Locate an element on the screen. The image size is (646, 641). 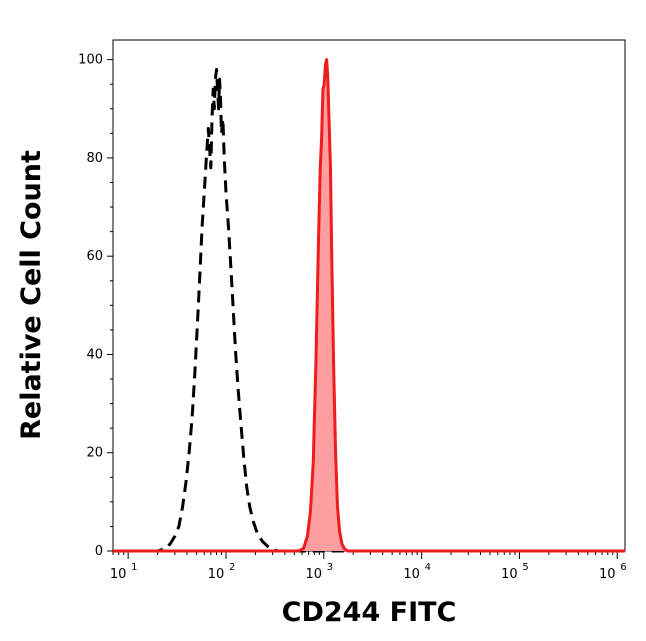
x-tick-label-exponent: 3 is located at coordinates (330, 567).